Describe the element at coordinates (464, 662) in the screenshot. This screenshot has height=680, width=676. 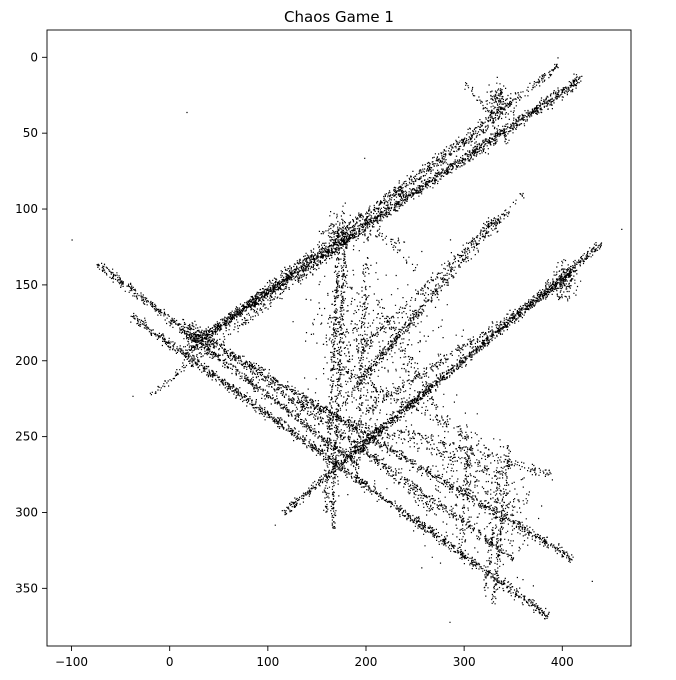
I see `x-tick-label: 300` at that location.